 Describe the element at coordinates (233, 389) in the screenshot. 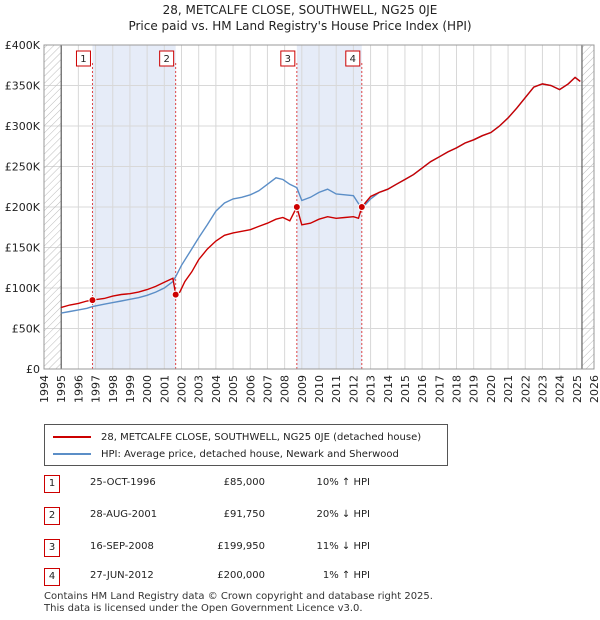

I see `x-tick-label: 2005` at that location.